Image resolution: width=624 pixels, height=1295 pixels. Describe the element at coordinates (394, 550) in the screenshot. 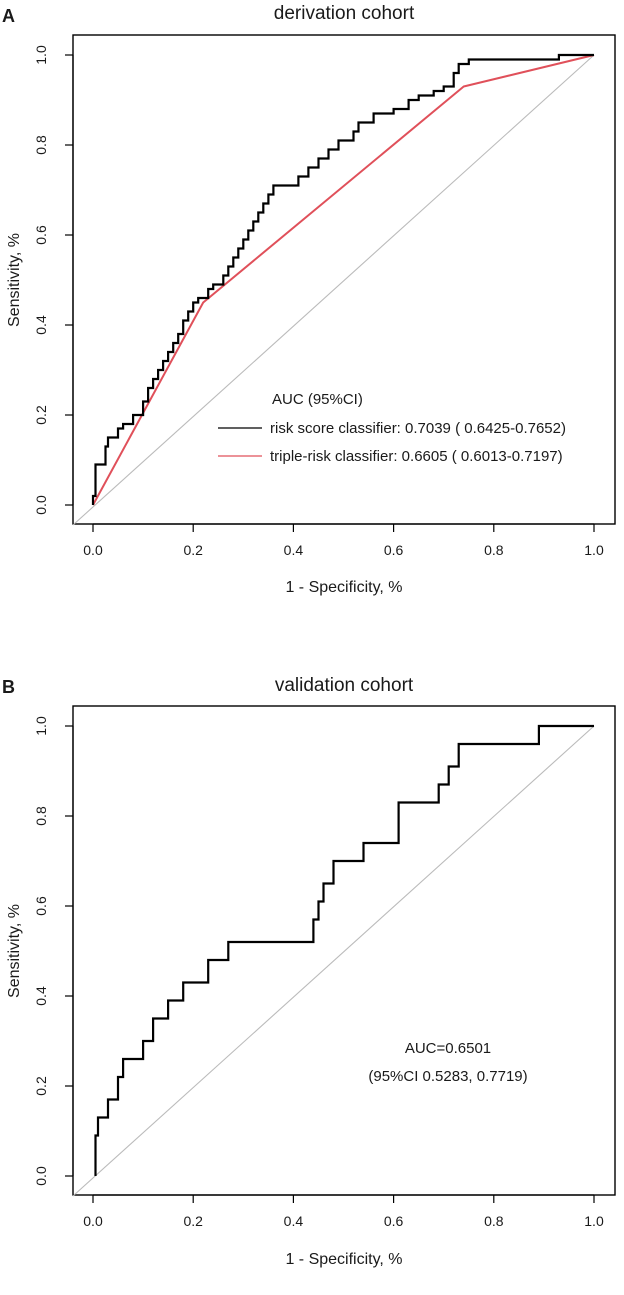

I see `panel-a-x-tick-label: 0.6` at that location.